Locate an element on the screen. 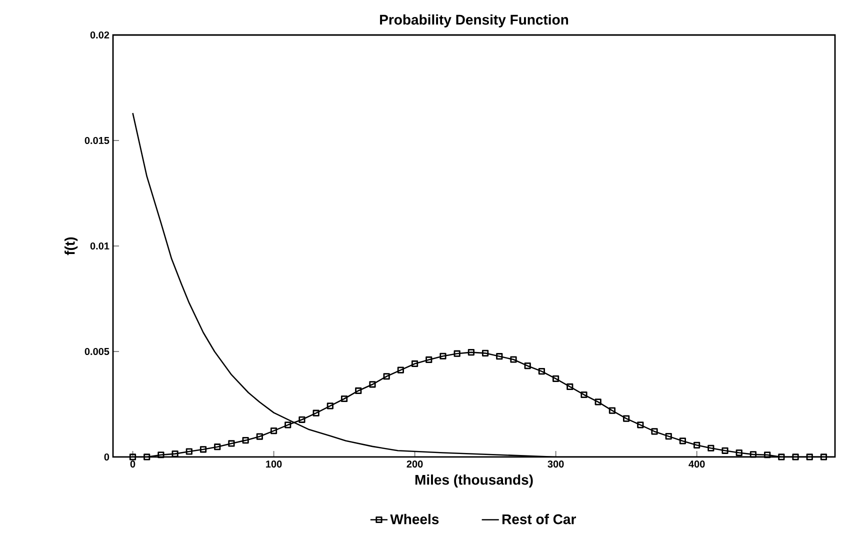 This screenshot has height=545, width=841. x-tick-label: 100 is located at coordinates (274, 464).